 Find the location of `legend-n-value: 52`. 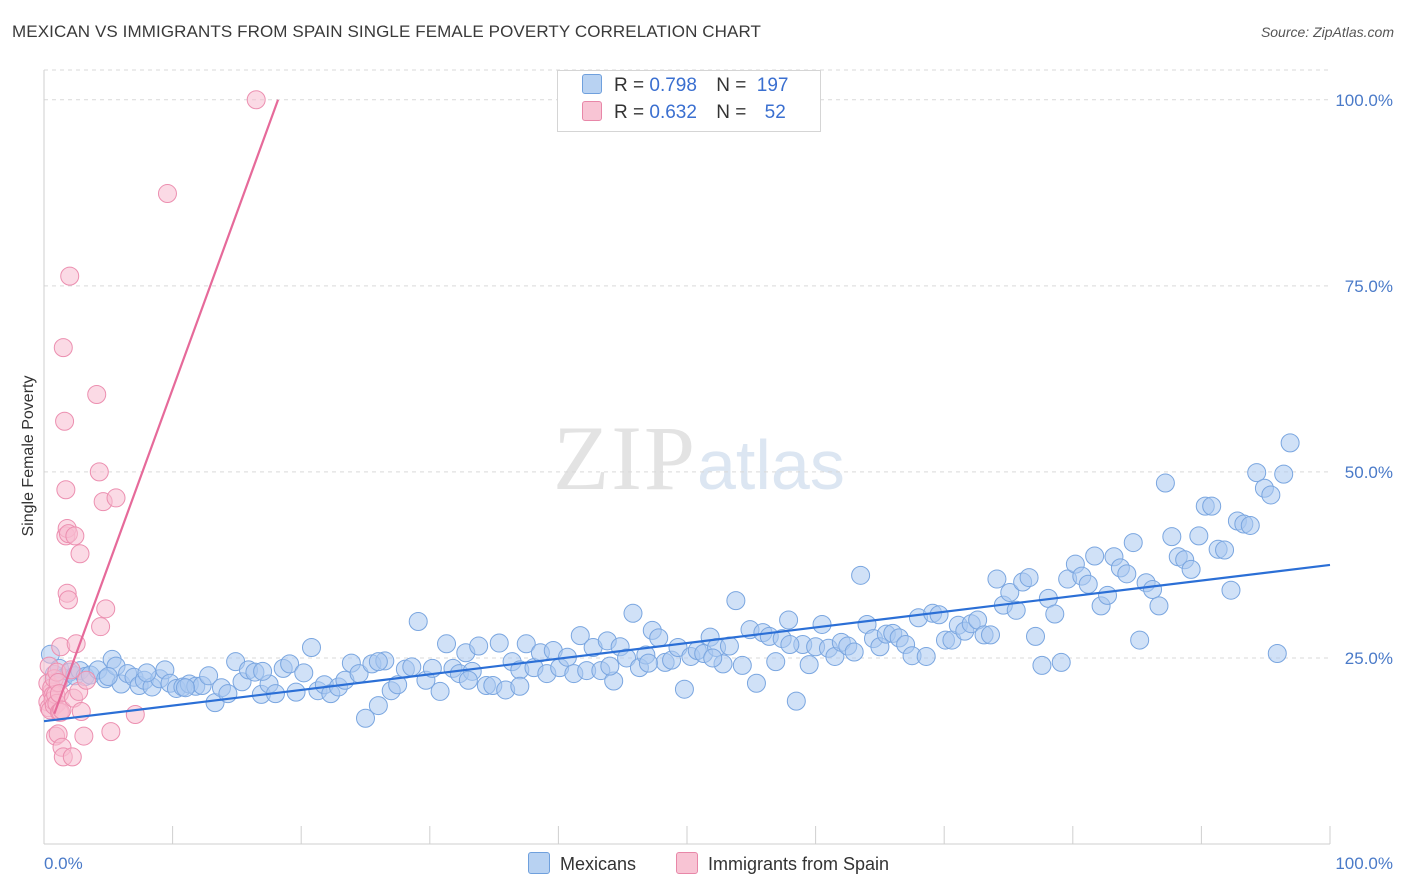

legend-n-value: 52 is located at coordinates (772, 112).